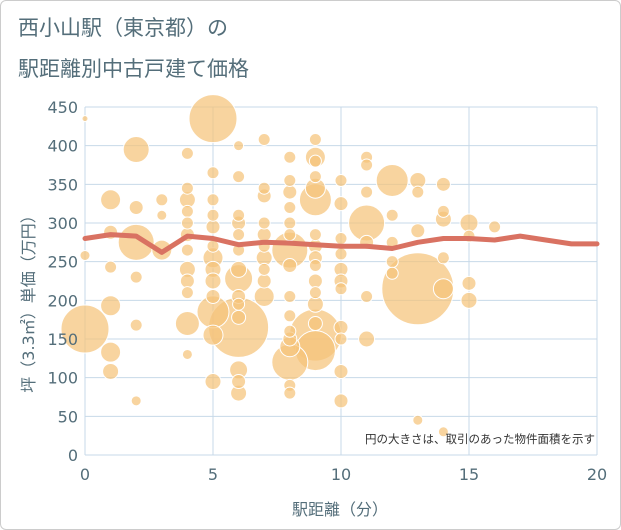 Image resolution: width=621 pixels, height=530 pixels. Describe the element at coordinates (62, 184) in the screenshot. I see `y-tick-label: 350` at that location.